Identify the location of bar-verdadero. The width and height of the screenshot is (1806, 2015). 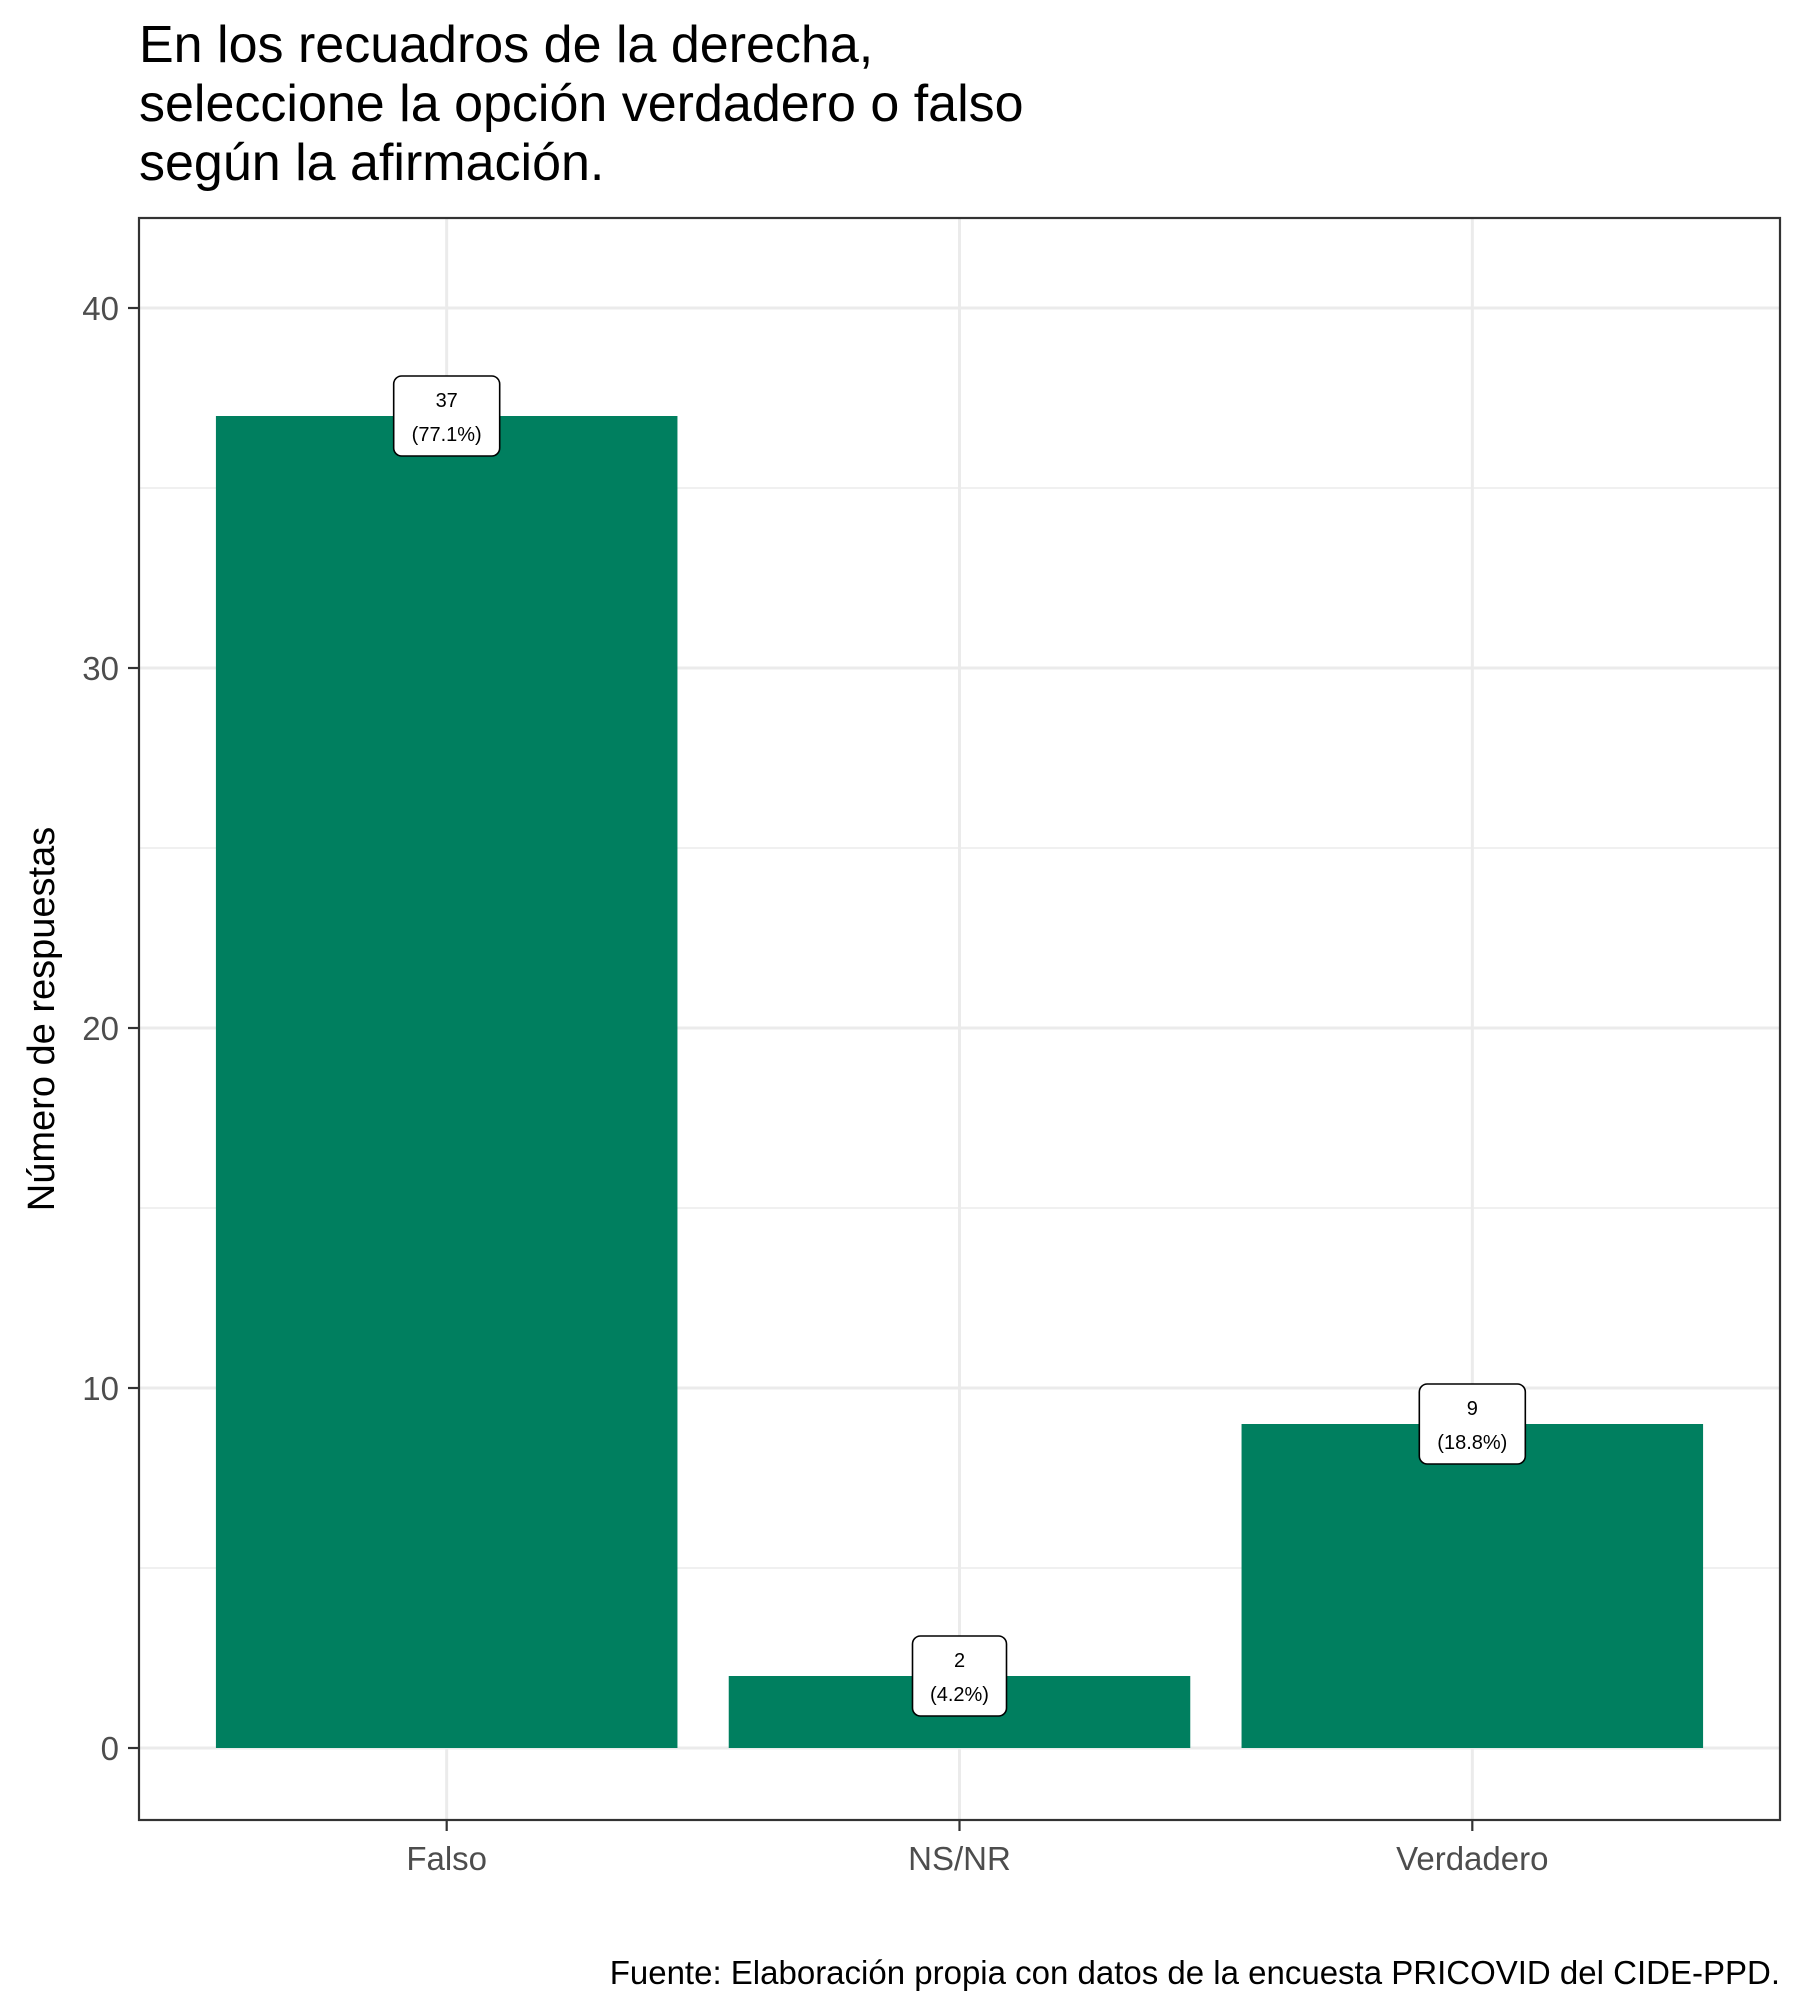
(1472, 1586).